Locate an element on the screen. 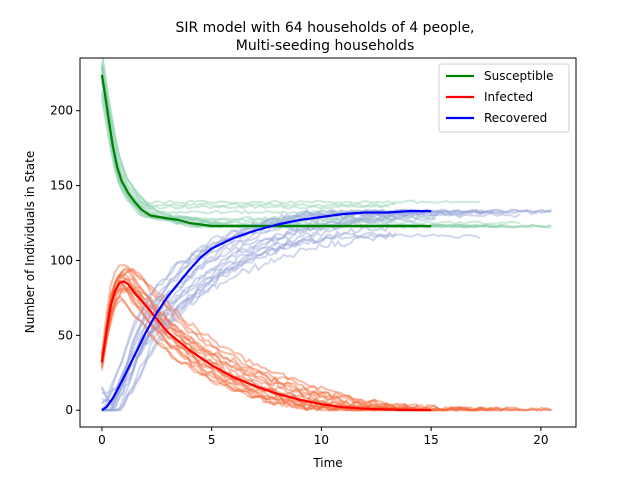  x-axis-label: Time is located at coordinates (327, 463).